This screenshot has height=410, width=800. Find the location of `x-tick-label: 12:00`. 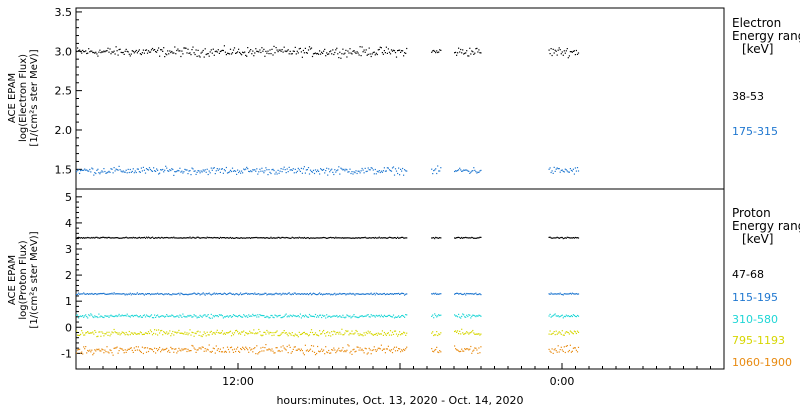

x-tick-label: 12:00 is located at coordinates (238, 381).